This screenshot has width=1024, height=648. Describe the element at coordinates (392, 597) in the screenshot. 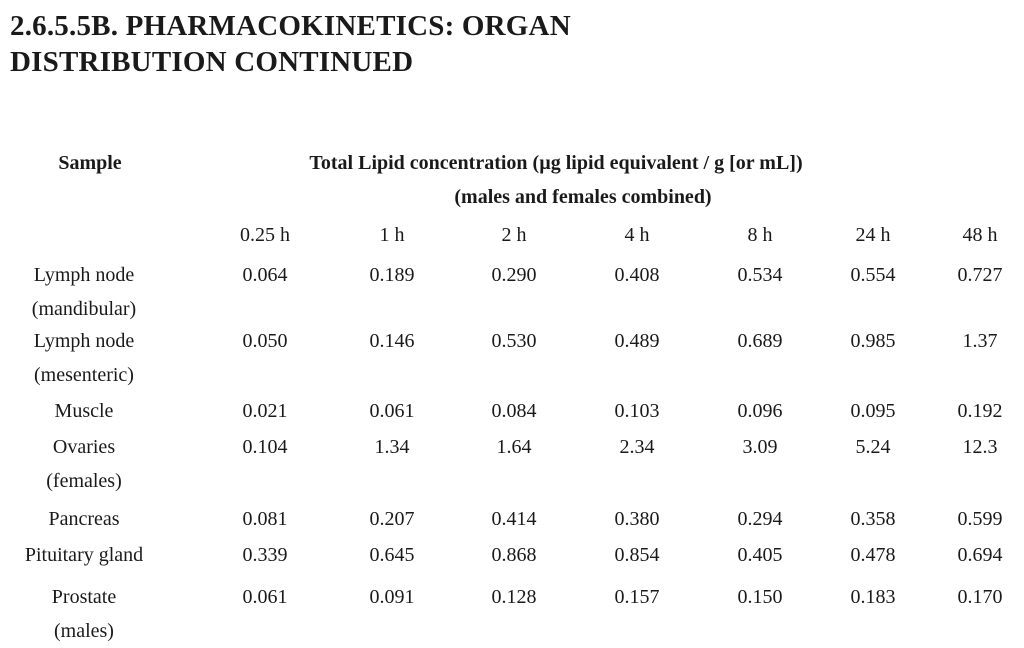

I see `concentration-value: 0.091` at that location.